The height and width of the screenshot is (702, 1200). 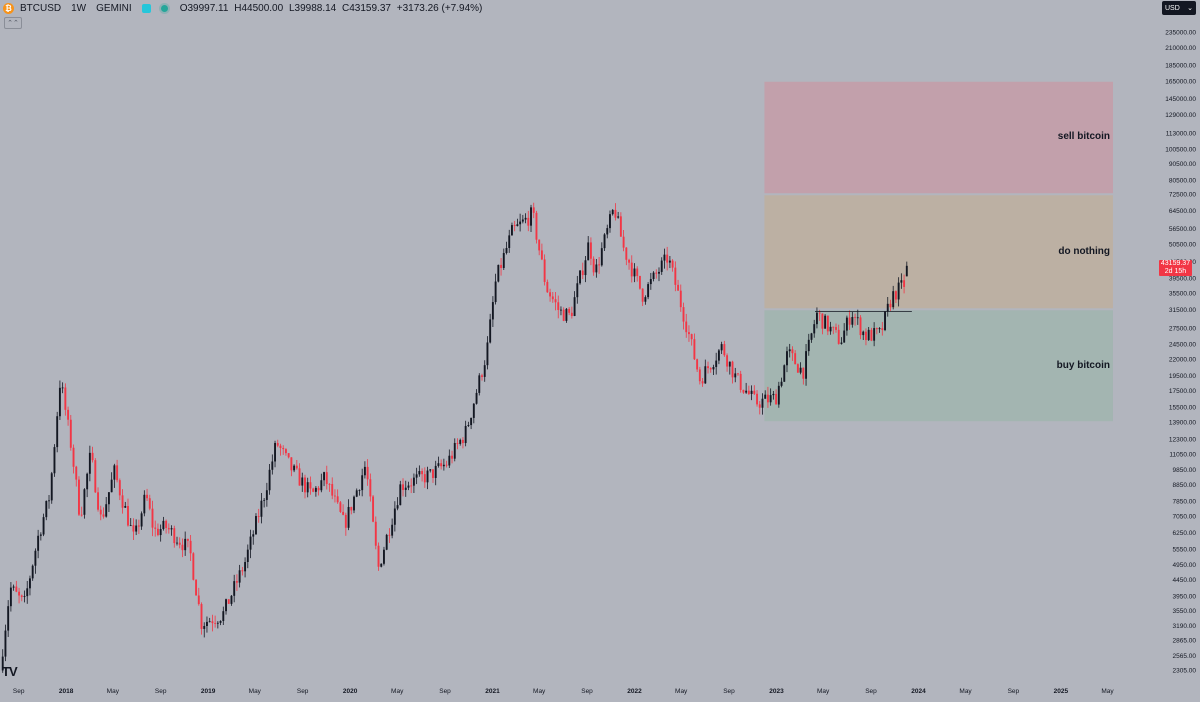 I want to click on price-tick-label: 17500.00, so click(x=1182, y=391).